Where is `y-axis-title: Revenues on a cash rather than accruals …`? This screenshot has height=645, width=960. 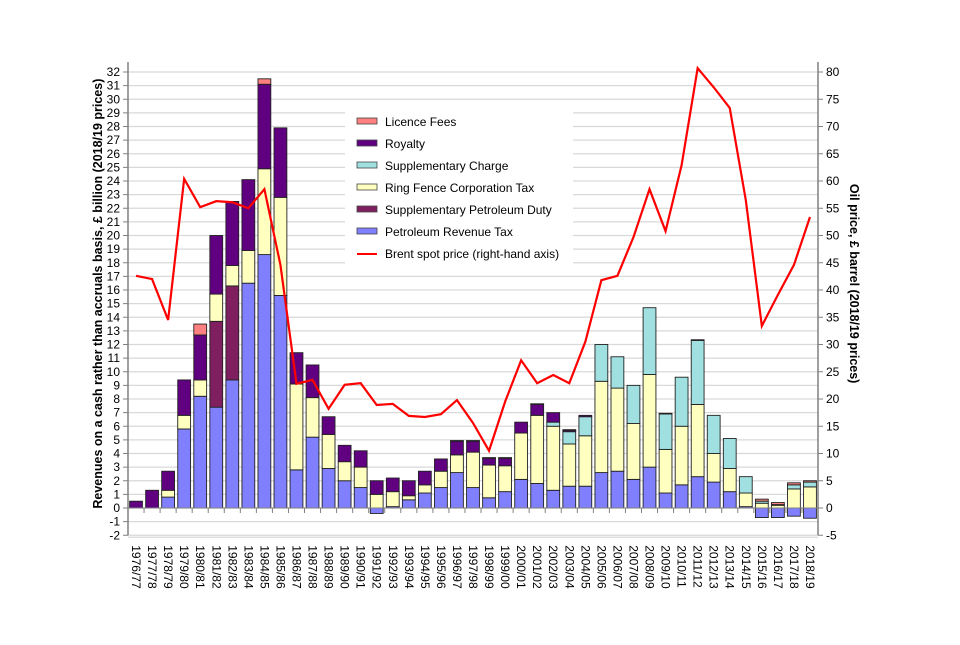 y-axis-title: Revenues on a cash rather than accruals … is located at coordinates (98, 294).